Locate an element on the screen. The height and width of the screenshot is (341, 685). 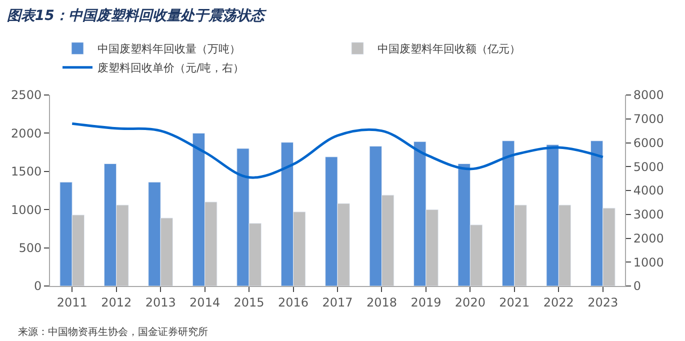
x-tick-label: 2012 is located at coordinates (116, 302).